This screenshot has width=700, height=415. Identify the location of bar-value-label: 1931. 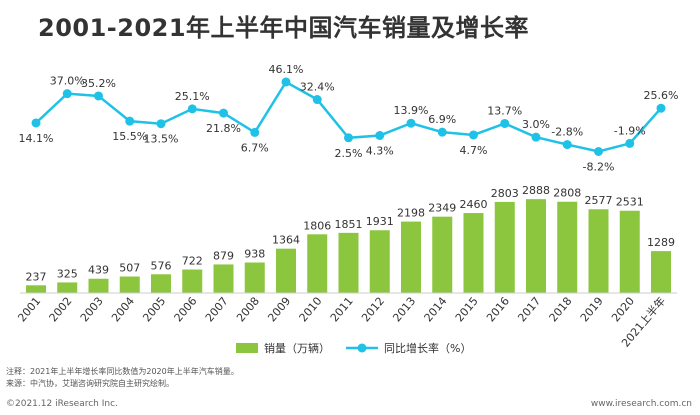
(380, 221).